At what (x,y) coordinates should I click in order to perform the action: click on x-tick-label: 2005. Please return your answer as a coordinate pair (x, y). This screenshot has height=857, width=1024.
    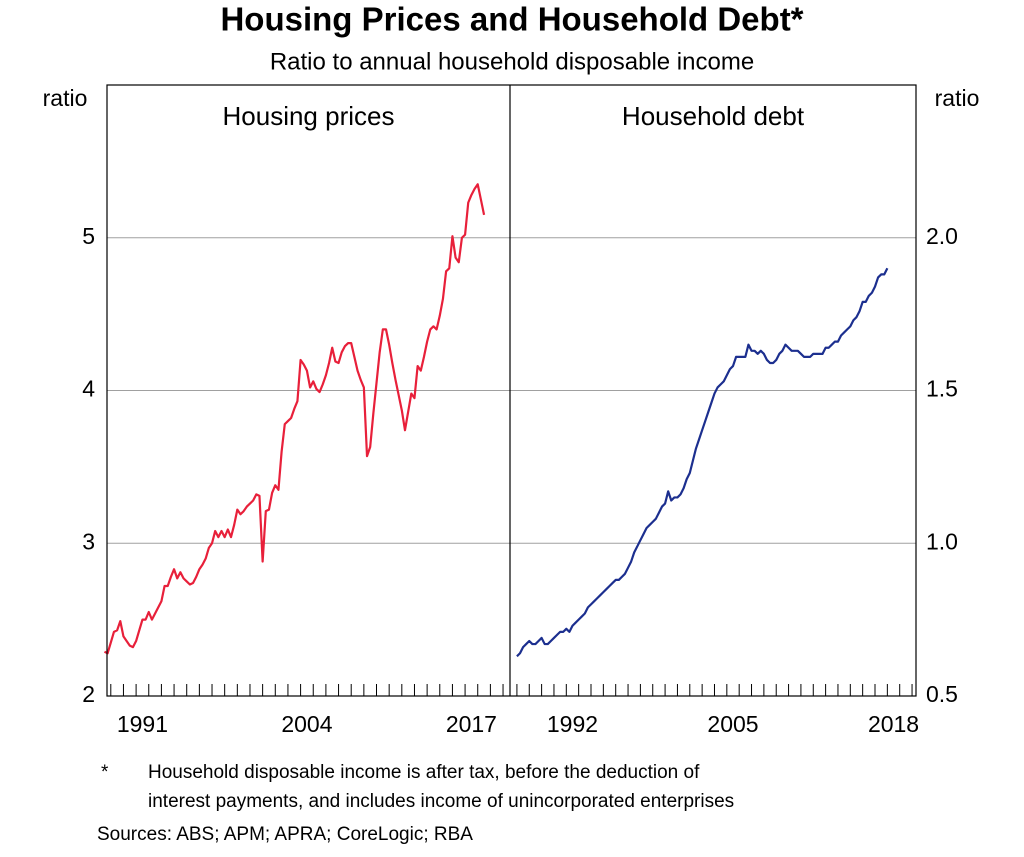
    Looking at the image, I should click on (732, 724).